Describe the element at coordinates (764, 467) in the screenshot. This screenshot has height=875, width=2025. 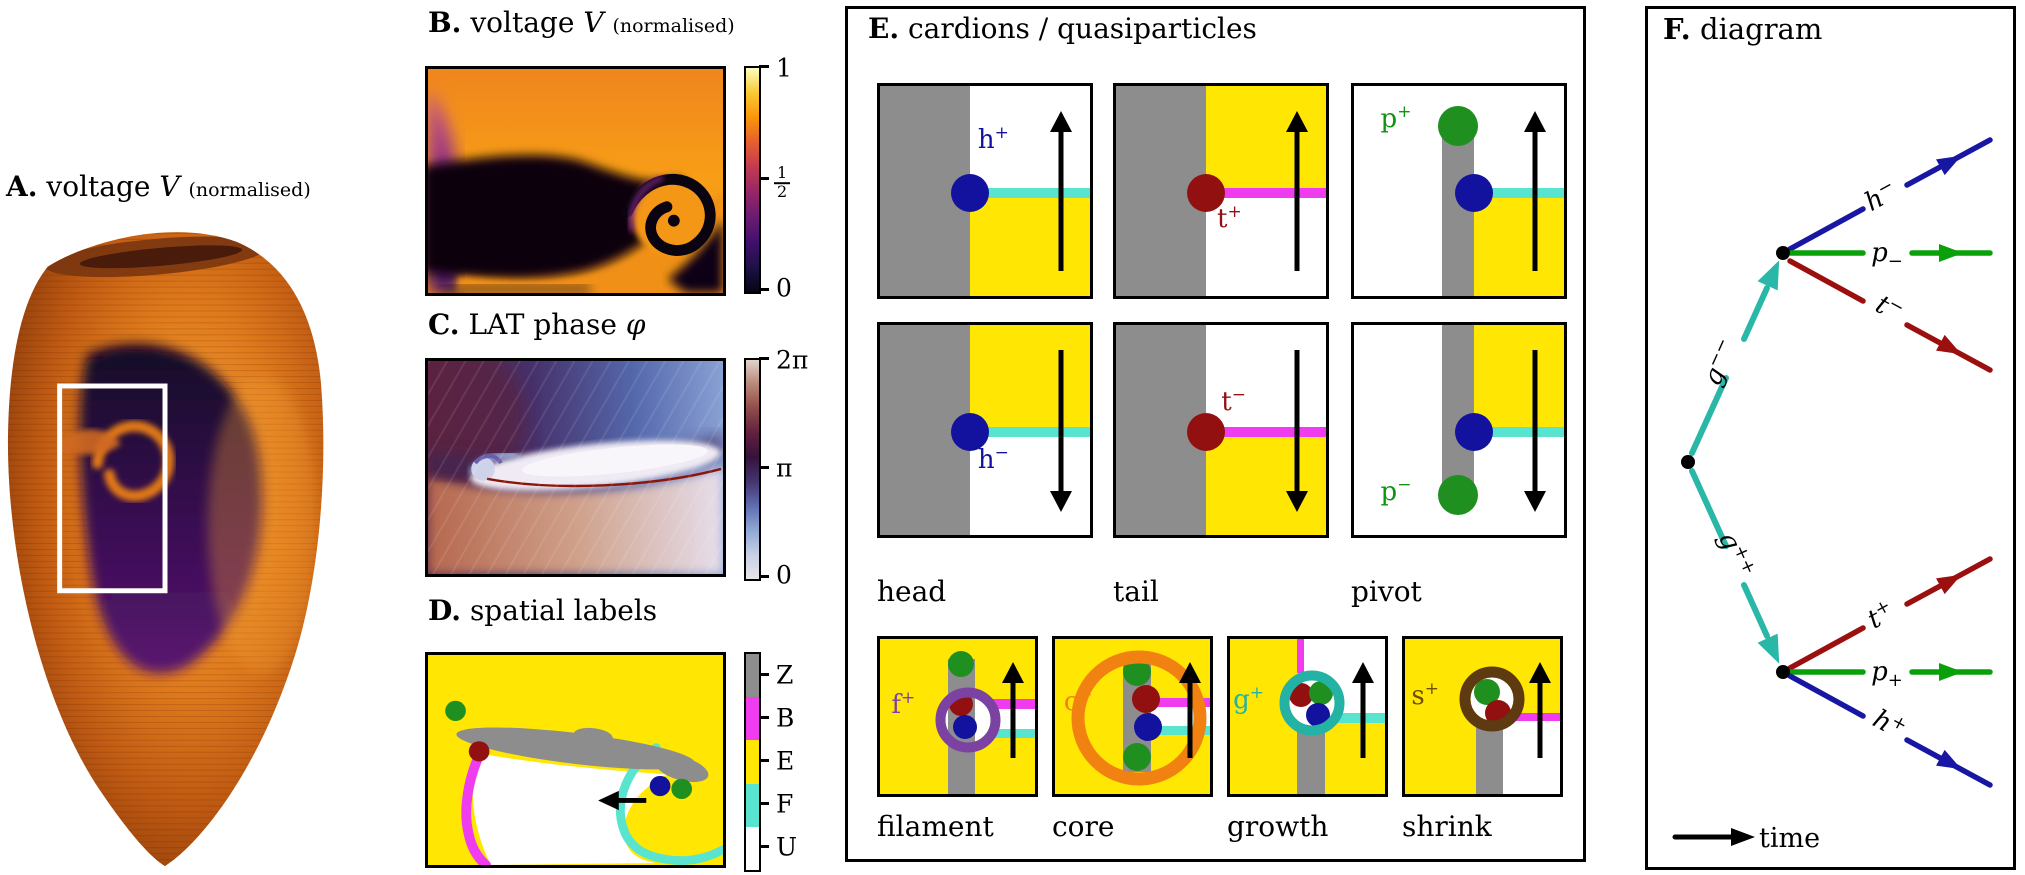
I see `cb-c-tick-mid` at that location.